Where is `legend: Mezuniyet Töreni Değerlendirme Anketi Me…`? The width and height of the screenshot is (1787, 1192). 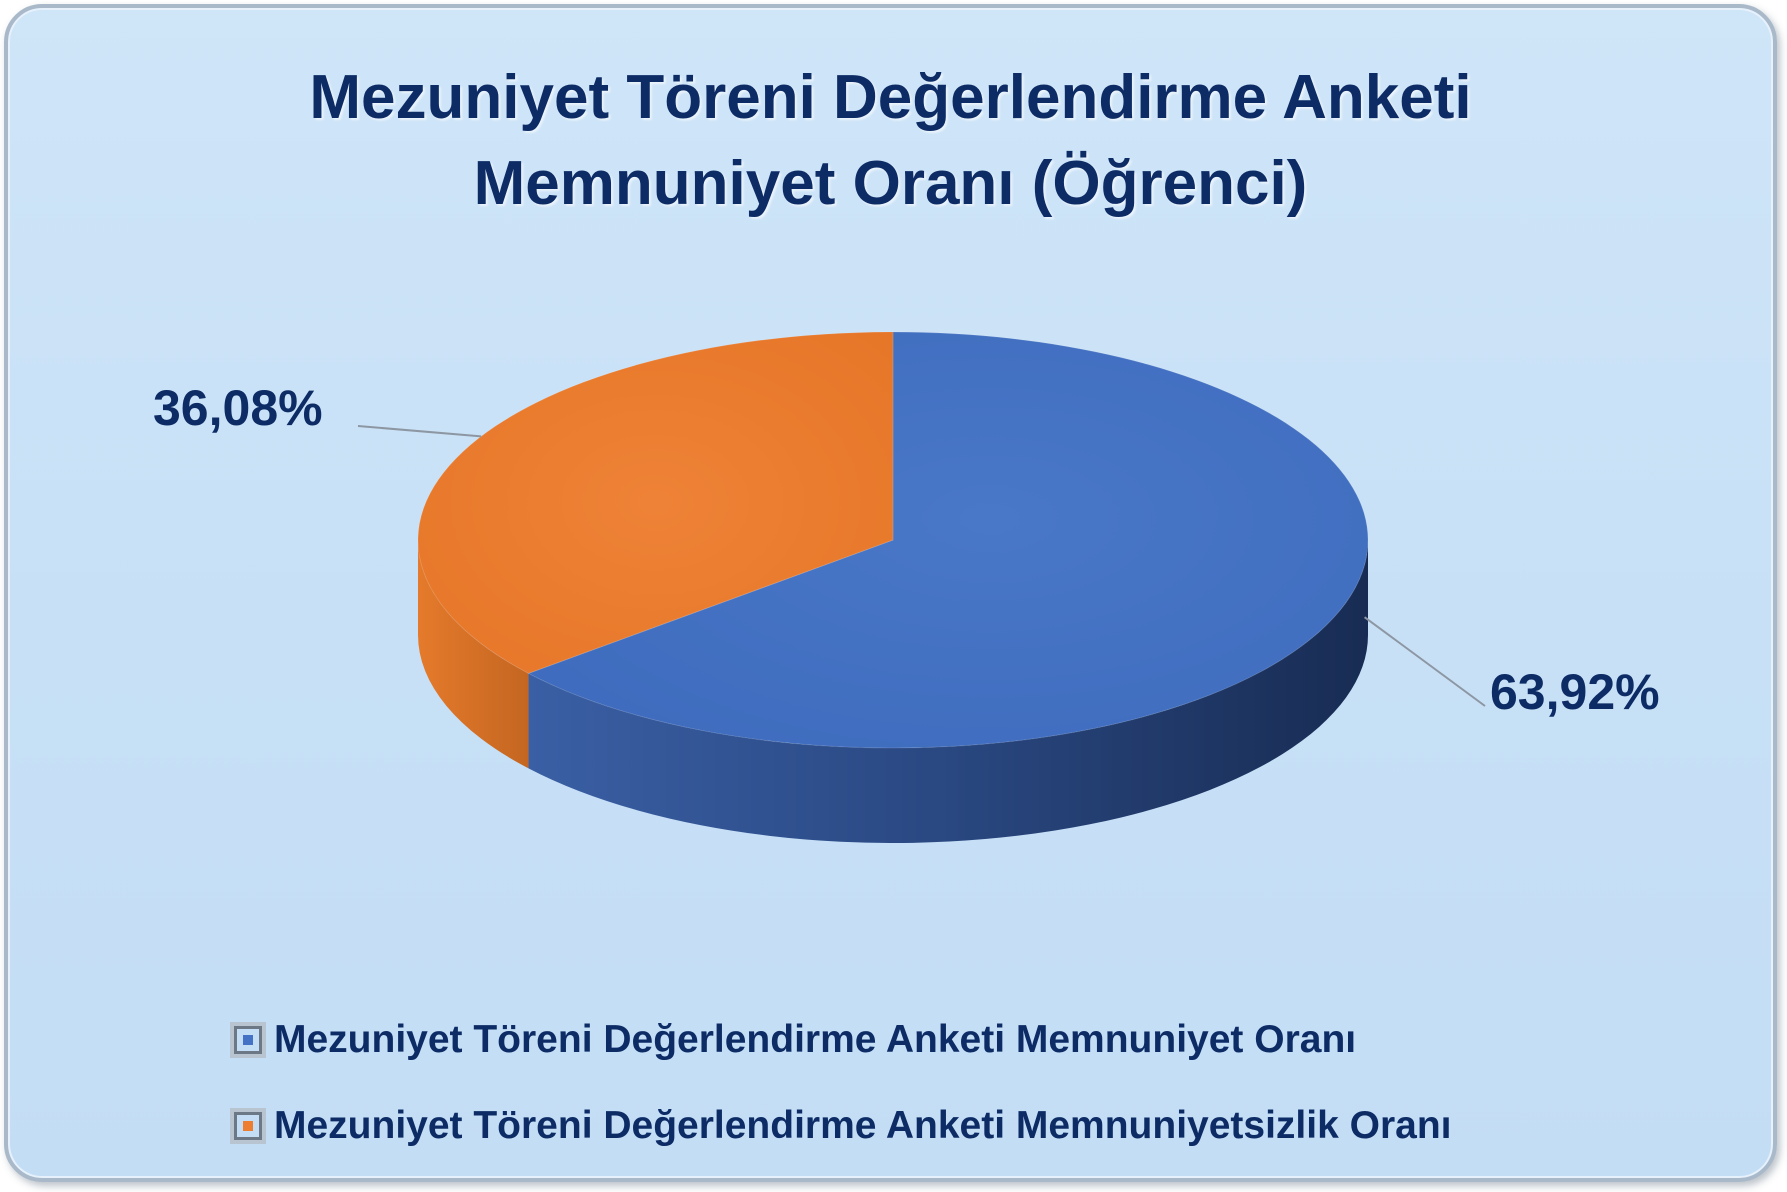 legend: Mezuniyet Töreni Değerlendirme Anketi Me… is located at coordinates (950, 1096).